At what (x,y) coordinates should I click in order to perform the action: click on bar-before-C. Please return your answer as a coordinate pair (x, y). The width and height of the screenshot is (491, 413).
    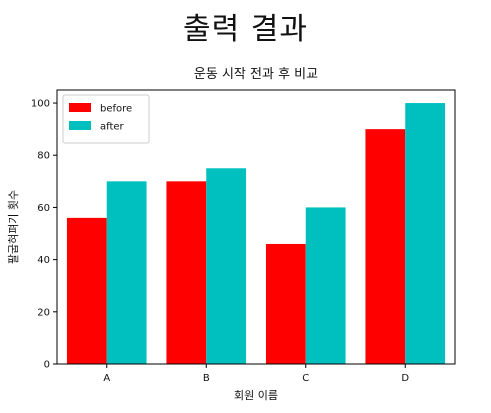
    Looking at the image, I should click on (285, 303).